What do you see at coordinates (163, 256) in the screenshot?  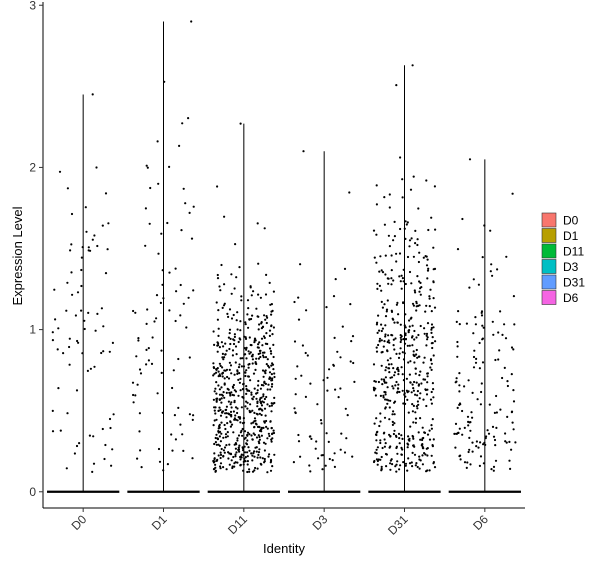 I see `series-d1` at bounding box center [163, 256].